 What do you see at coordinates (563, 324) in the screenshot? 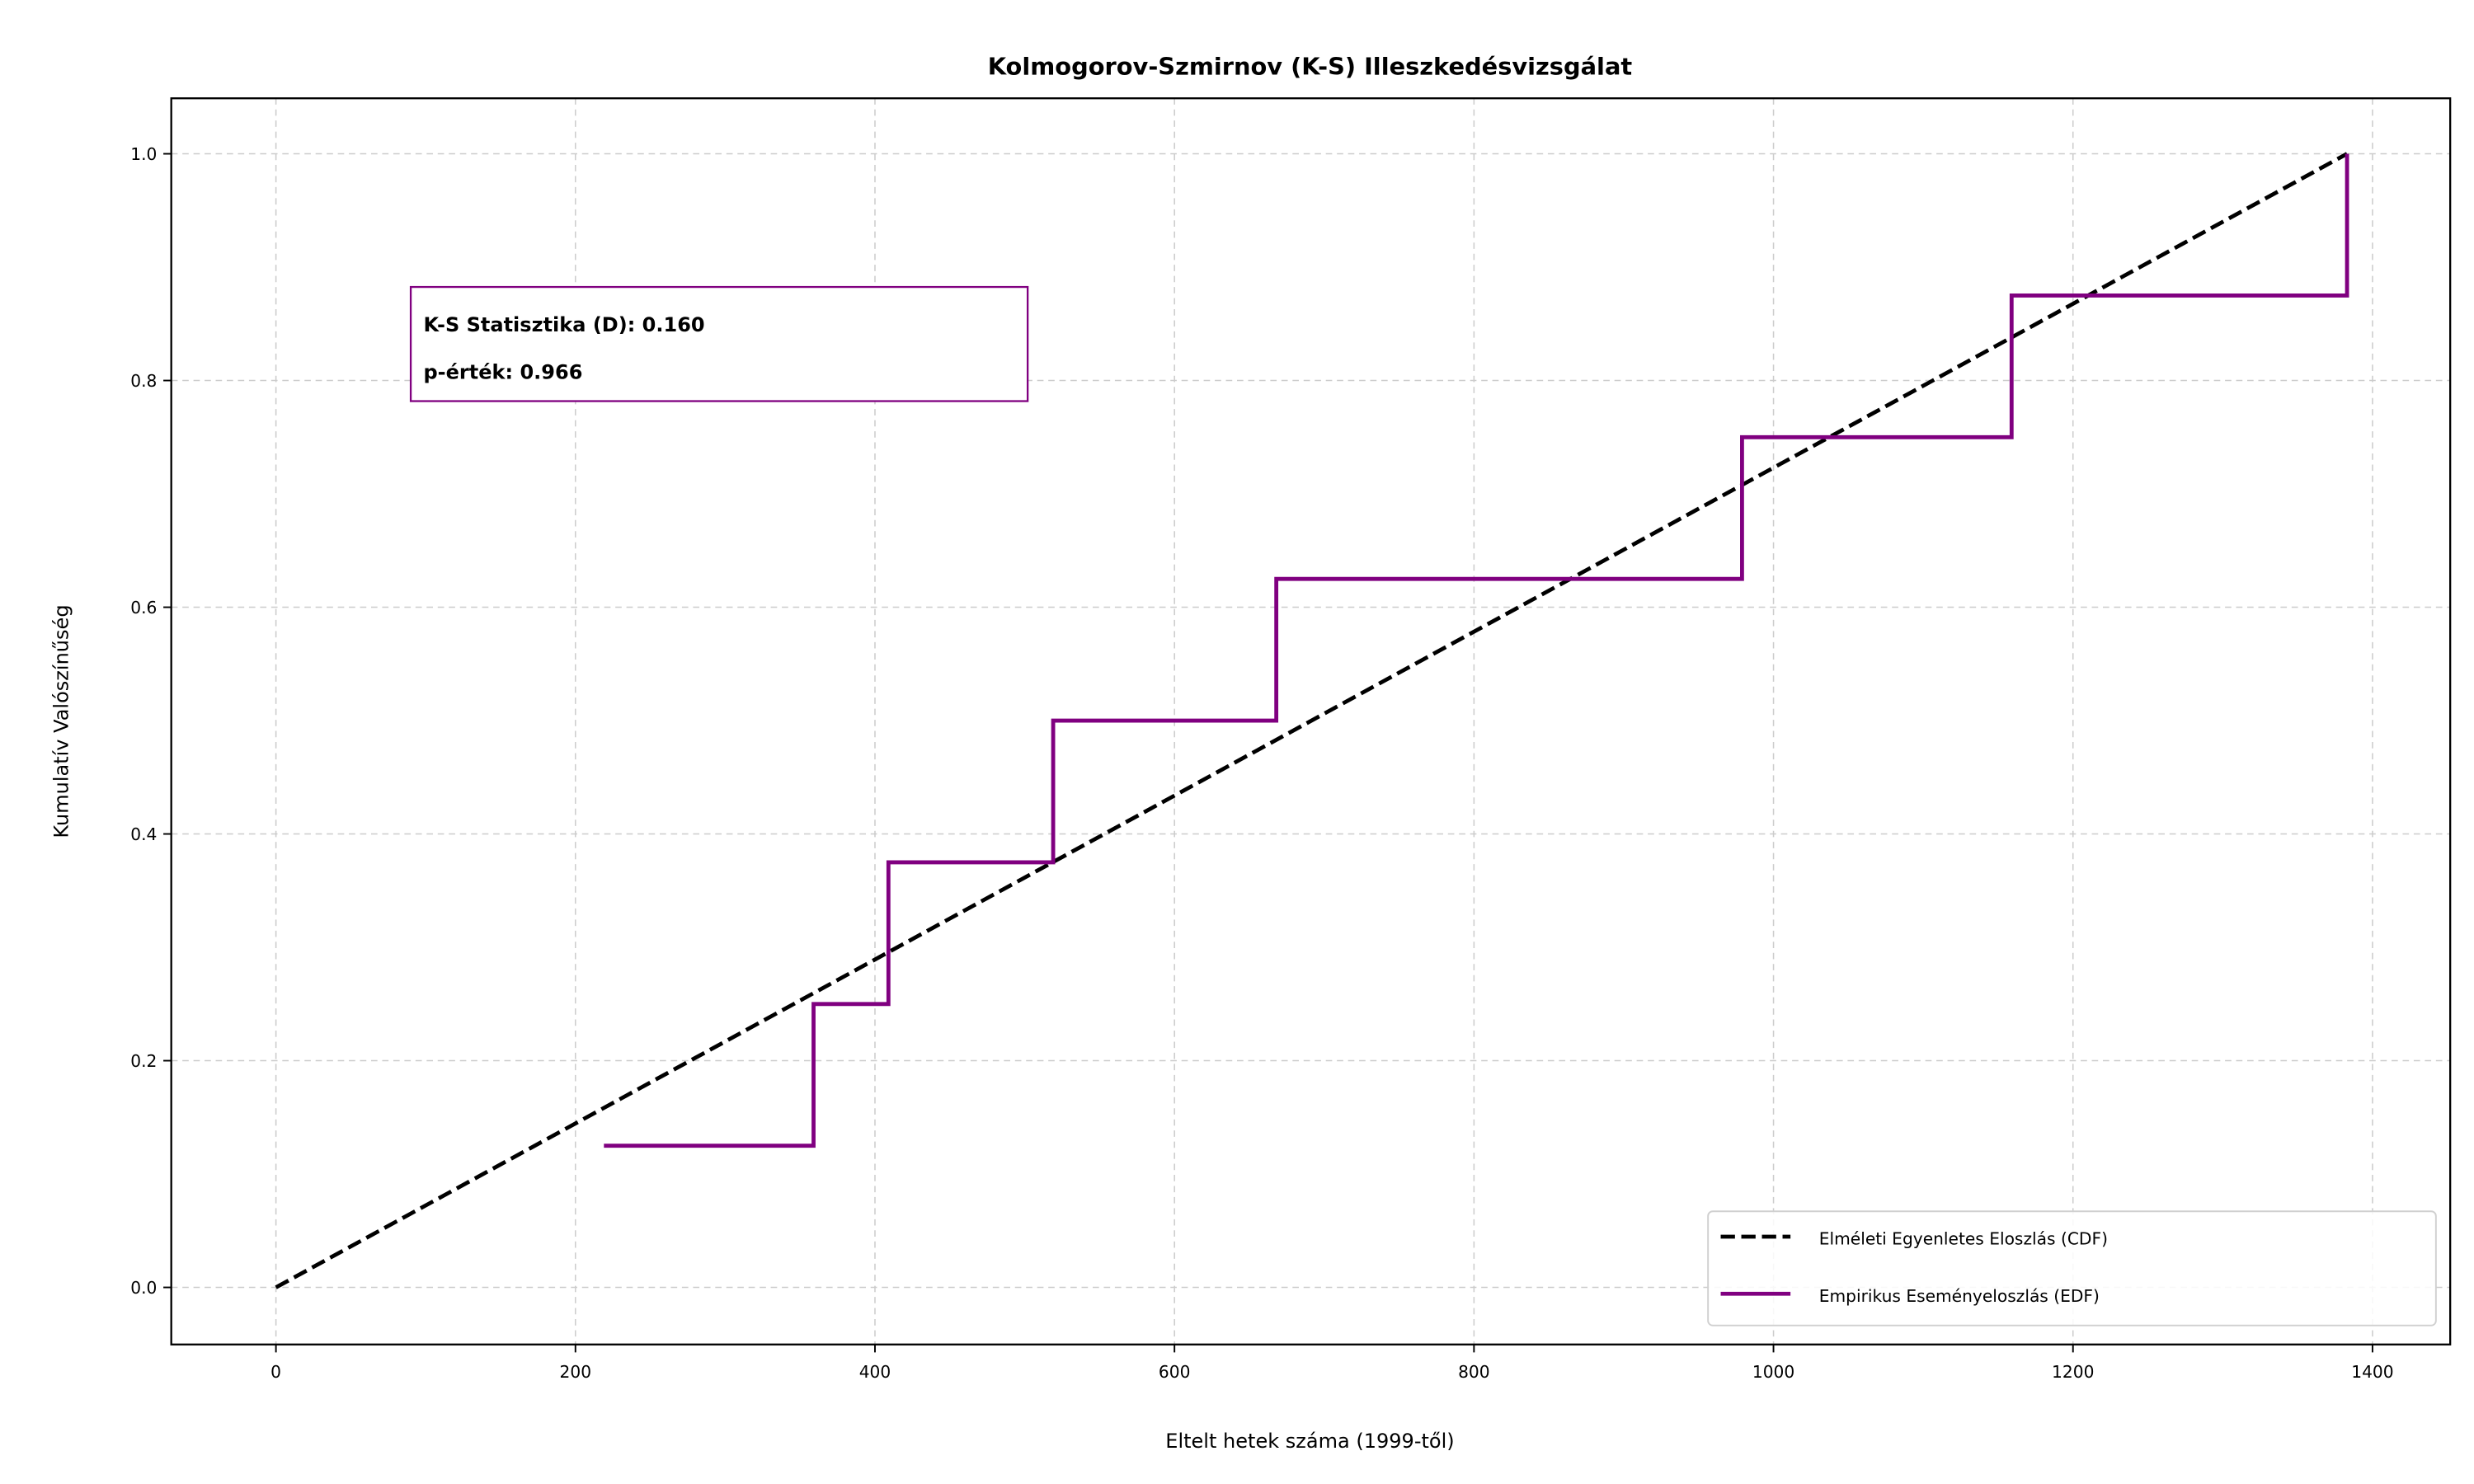
I see `ks-statistic-text: K-S Statisztika (D): 0.160` at bounding box center [563, 324].